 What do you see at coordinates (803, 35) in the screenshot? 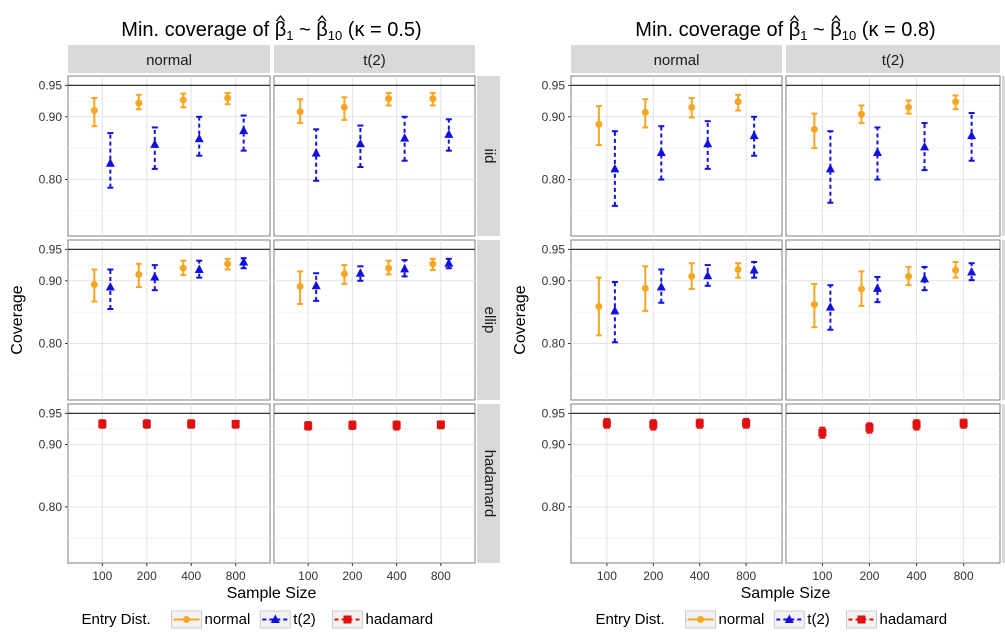
I see `title-s1: 1` at bounding box center [803, 35].